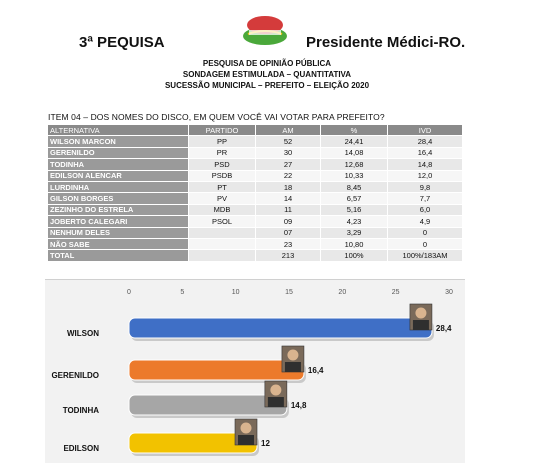 This screenshot has height=463, width=534. I want to click on table-row: LURDINHA PT 18 8,45 9,8, so click(255, 187).